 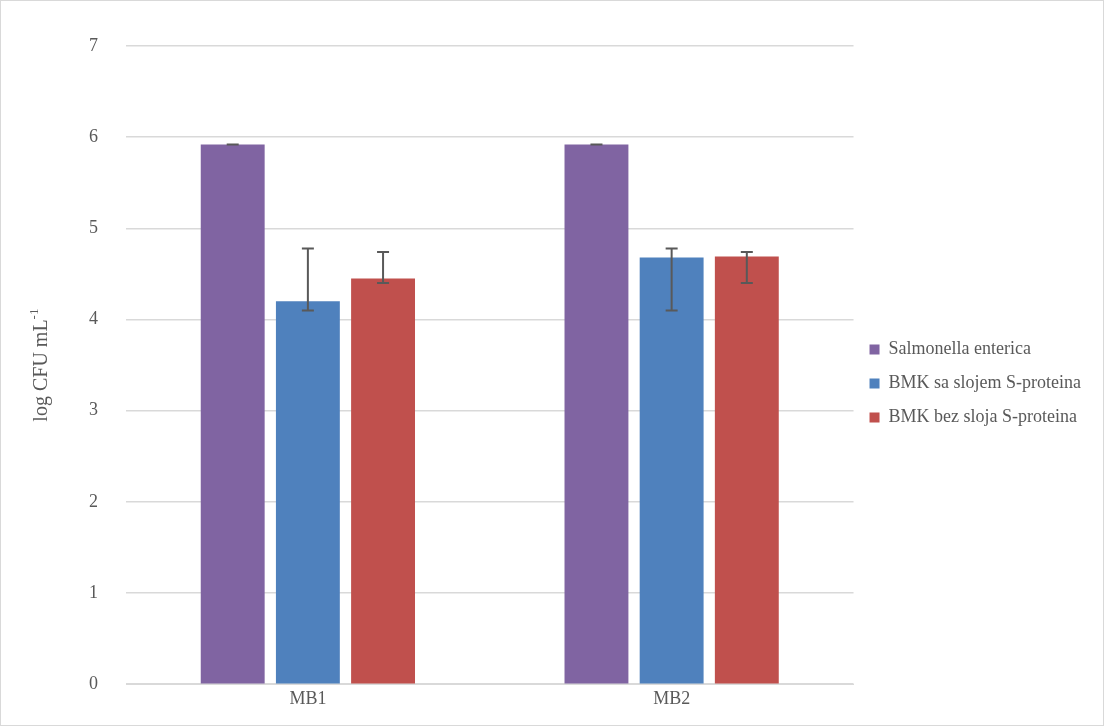 I want to click on y-tick-label: 2, so click(x=93, y=500).